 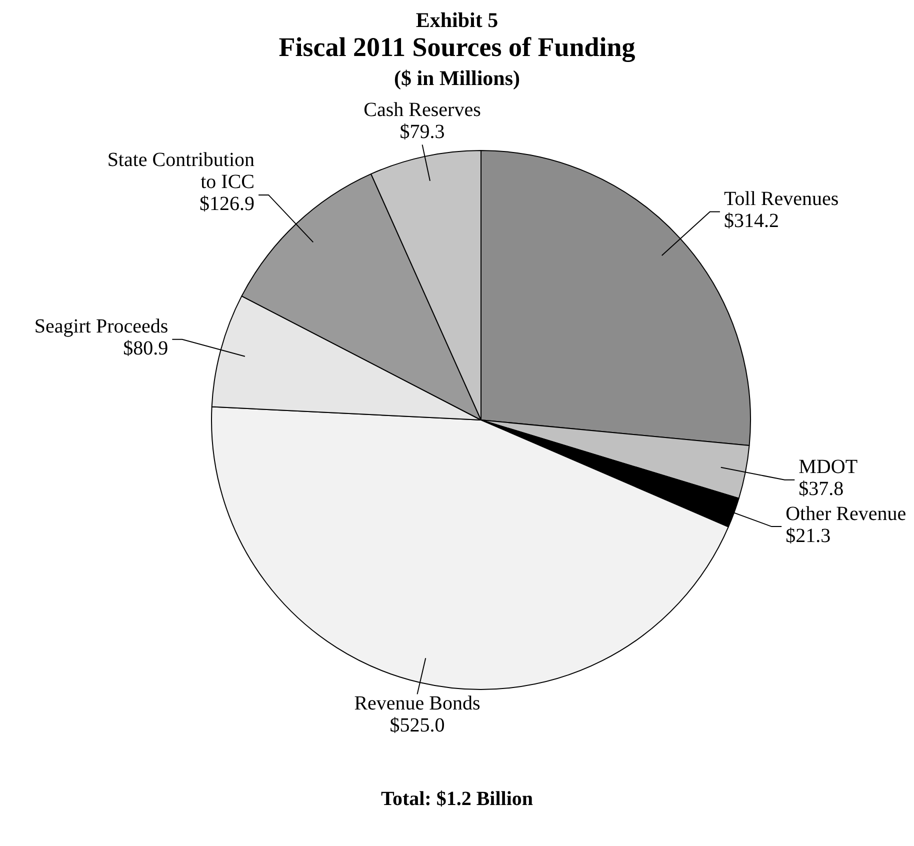 What do you see at coordinates (781, 199) in the screenshot?
I see `slice-label: Toll Revenues` at bounding box center [781, 199].